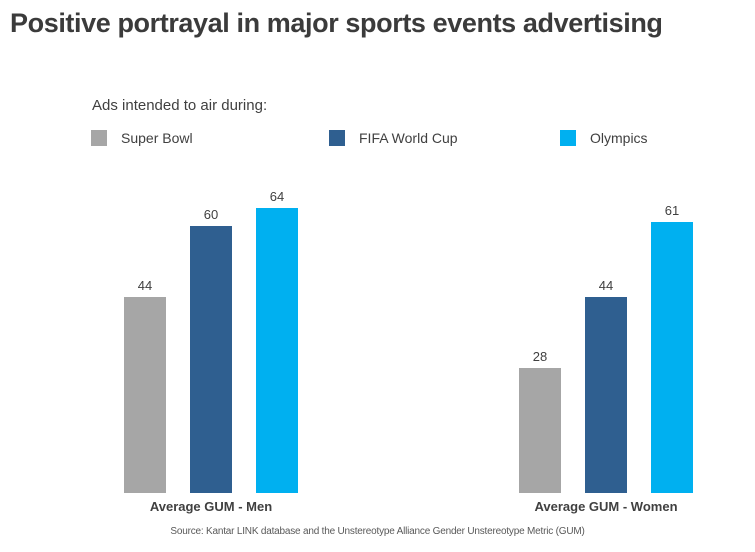  I want to click on bar-group-item: 61, so click(672, 348).